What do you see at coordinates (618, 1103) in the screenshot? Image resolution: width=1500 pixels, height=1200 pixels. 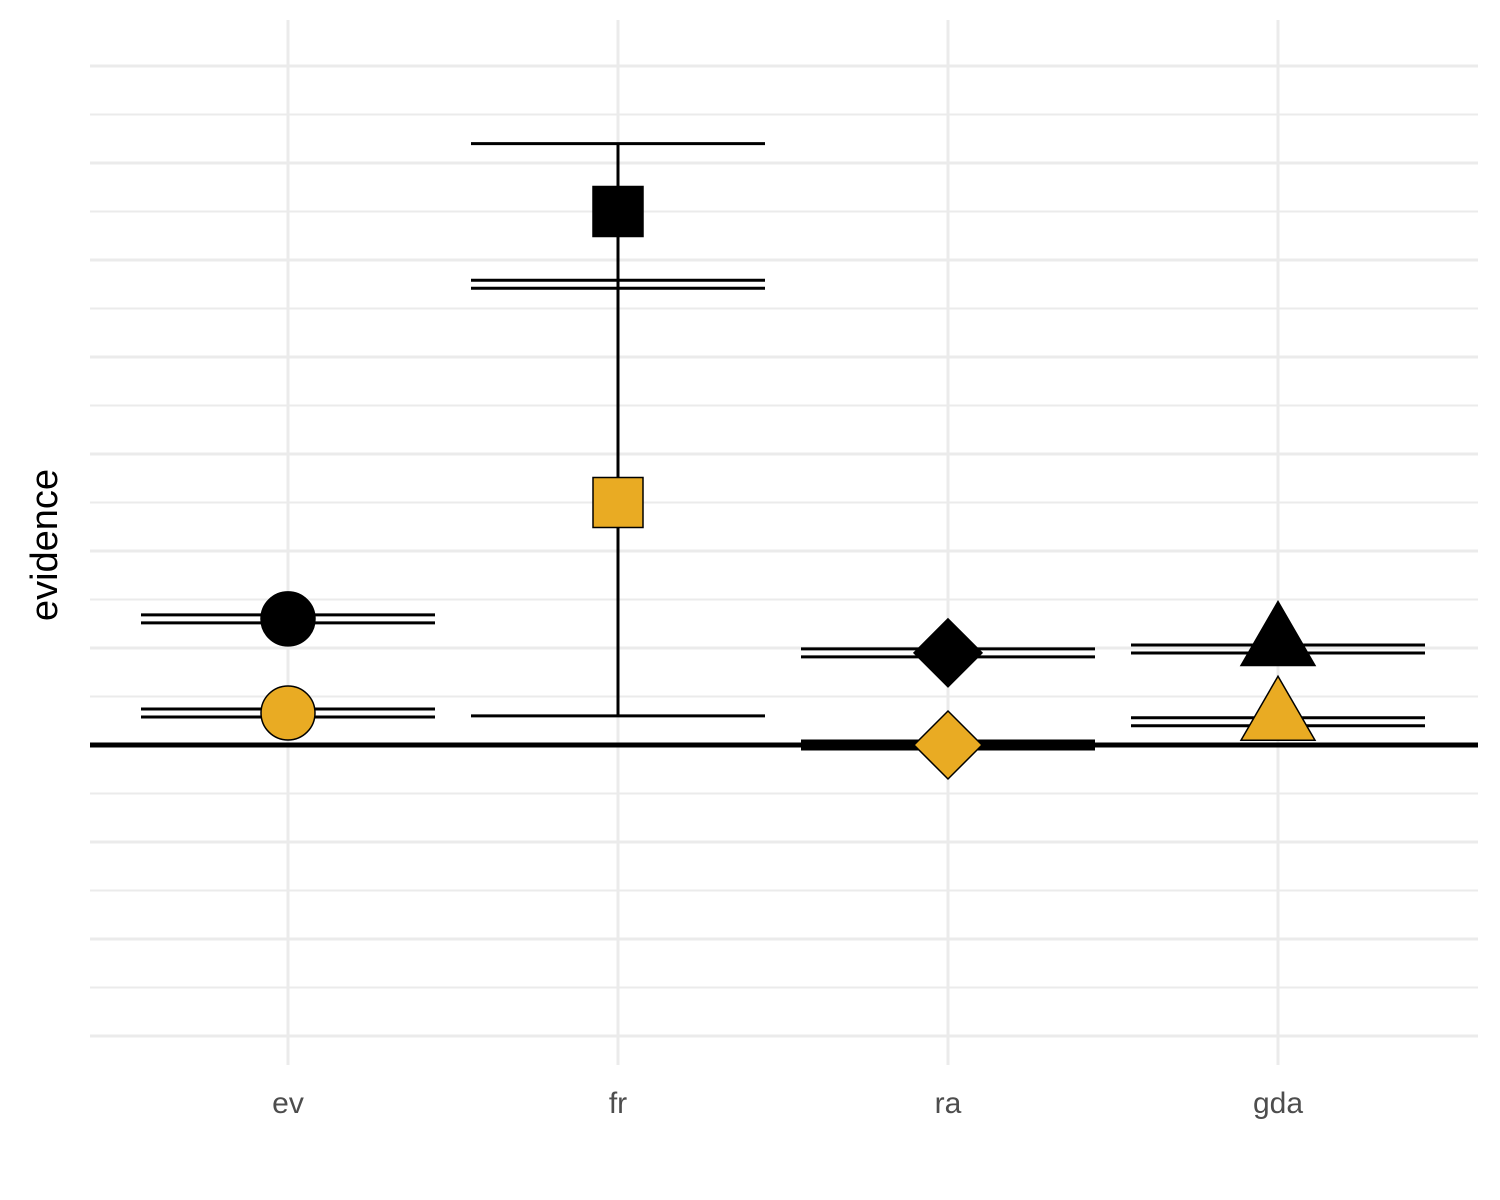 I see `x-tick-label-fr: fr` at bounding box center [618, 1103].